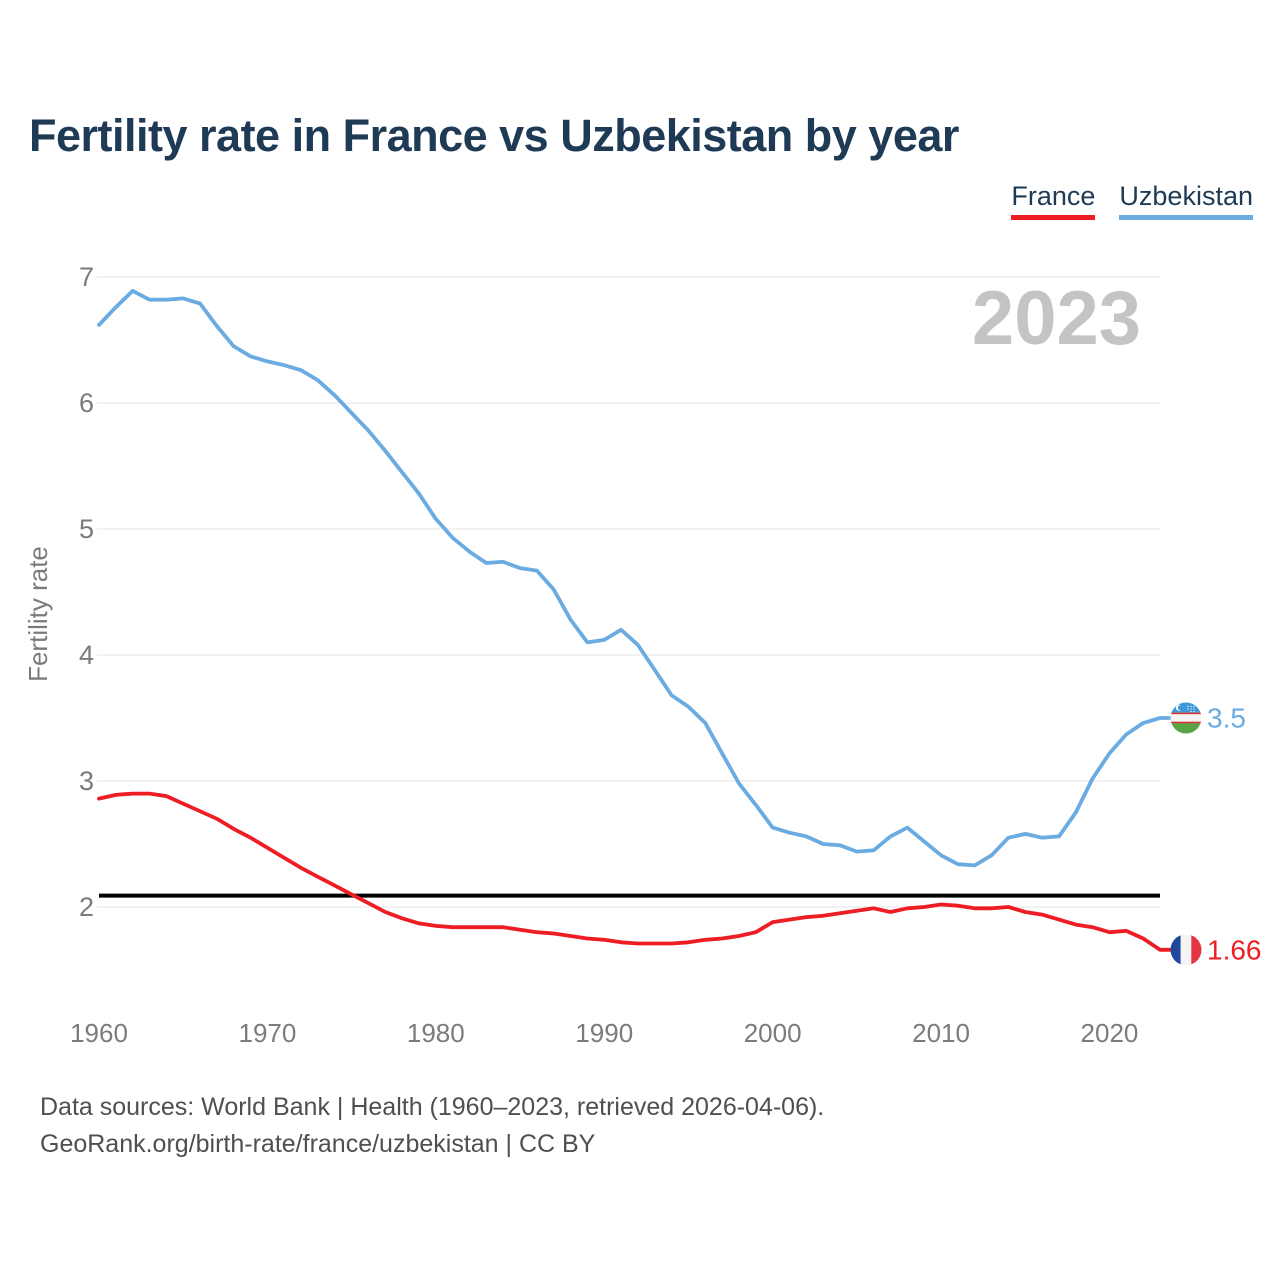  Describe the element at coordinates (1234, 949) in the screenshot. I see `france-end-value: 1.66` at that location.